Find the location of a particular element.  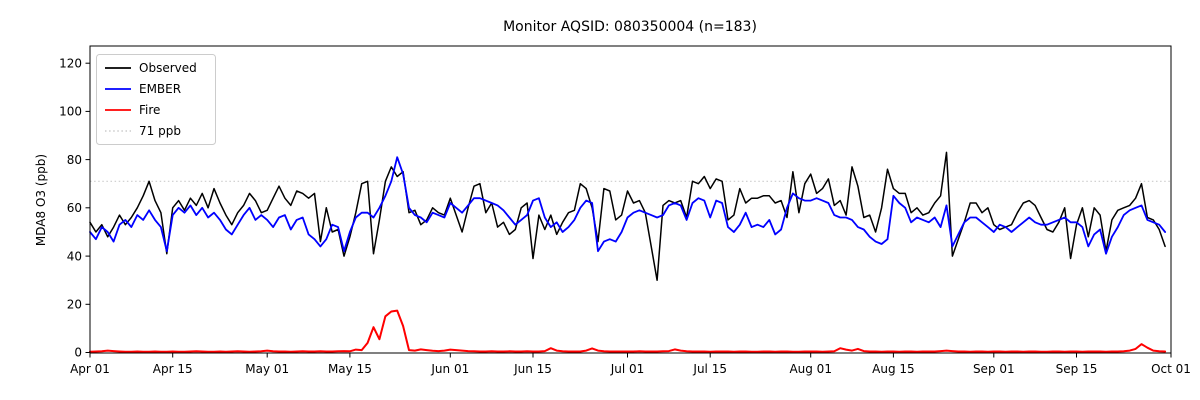

legend-label-observed: Observed is located at coordinates (168, 68).